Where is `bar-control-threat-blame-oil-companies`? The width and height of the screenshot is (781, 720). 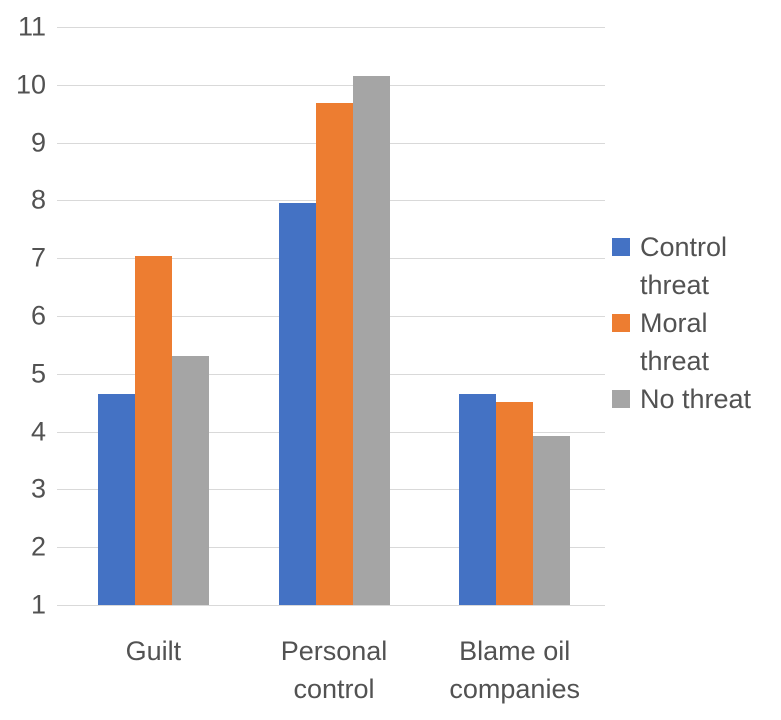 bar-control-threat-blame-oil-companies is located at coordinates (478, 499).